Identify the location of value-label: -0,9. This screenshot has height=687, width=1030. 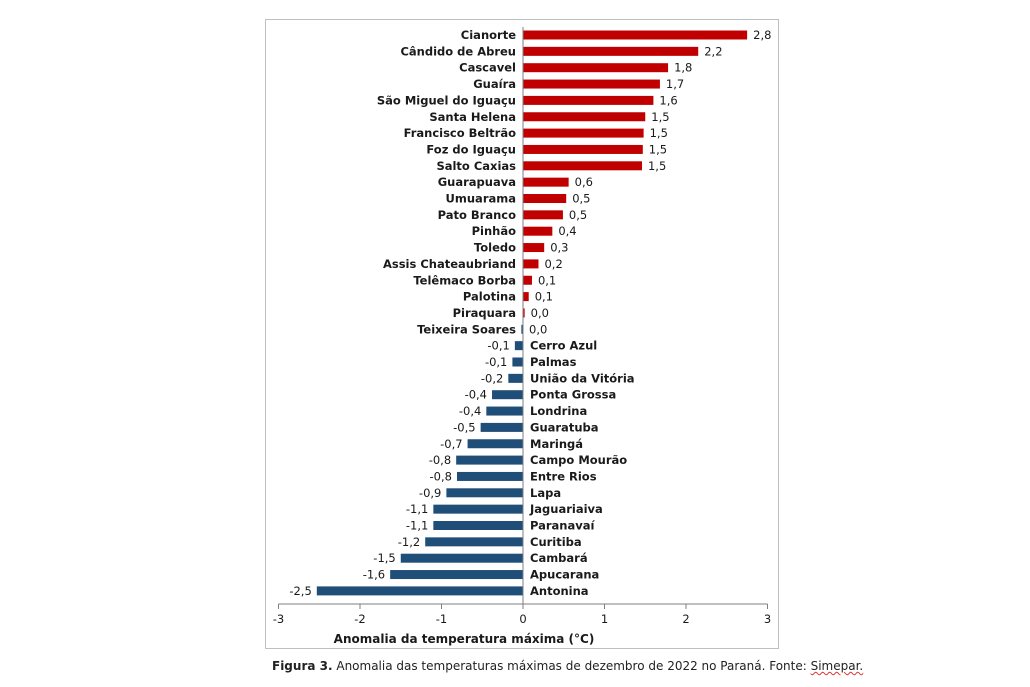
(430, 493).